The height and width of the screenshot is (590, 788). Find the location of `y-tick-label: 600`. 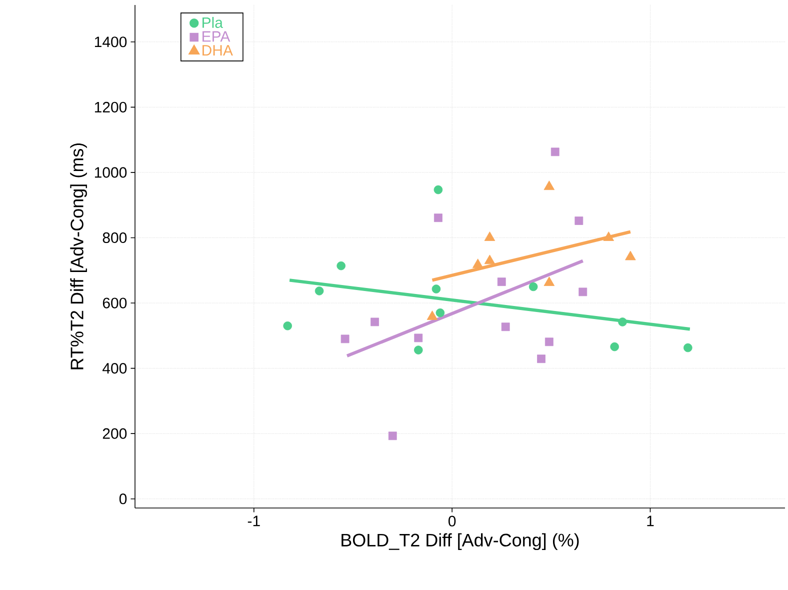

y-tick-label: 600 is located at coordinates (114, 303).